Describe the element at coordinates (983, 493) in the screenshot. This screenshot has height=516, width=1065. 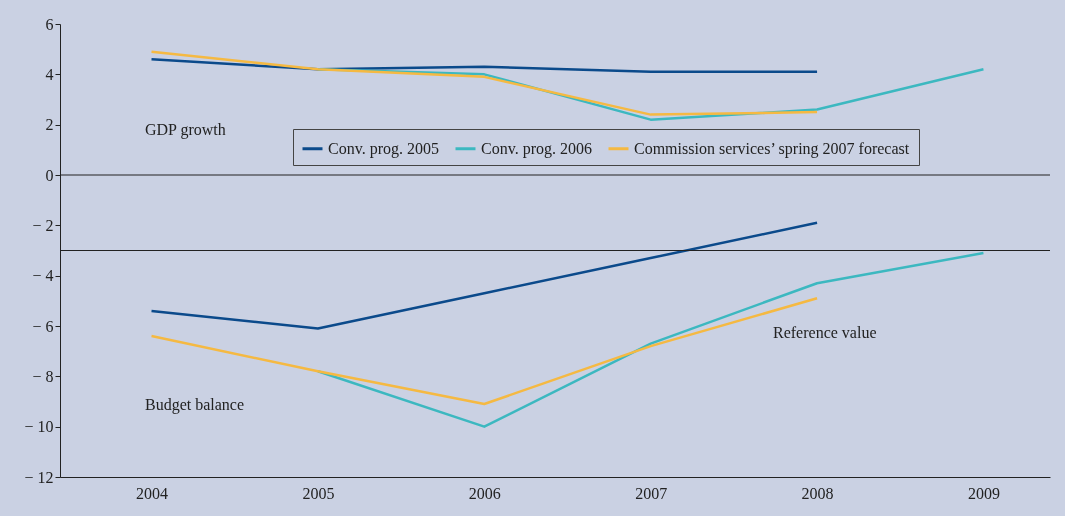
I see `x-tick-label: 2009` at that location.